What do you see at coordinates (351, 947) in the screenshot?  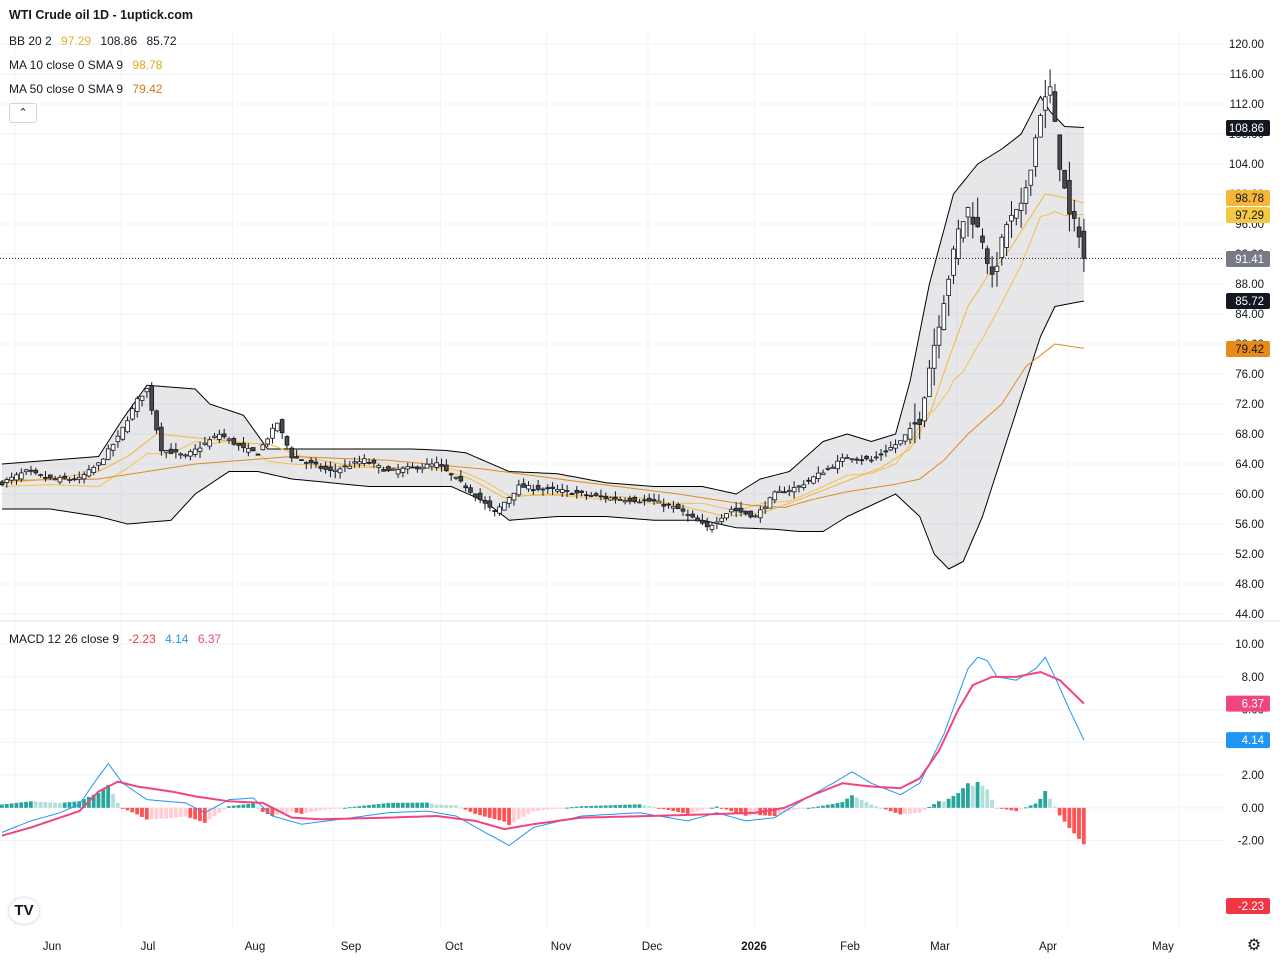 I see `time-tick-label: Sep` at bounding box center [351, 947].